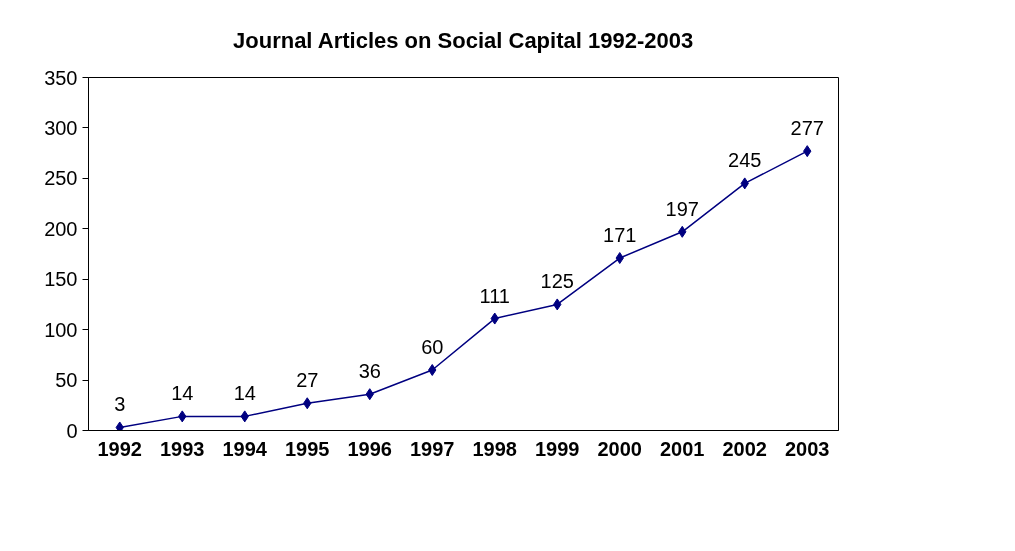 Image resolution: width=1015 pixels, height=551 pixels. I want to click on x-tick-label: 1993, so click(182, 448).